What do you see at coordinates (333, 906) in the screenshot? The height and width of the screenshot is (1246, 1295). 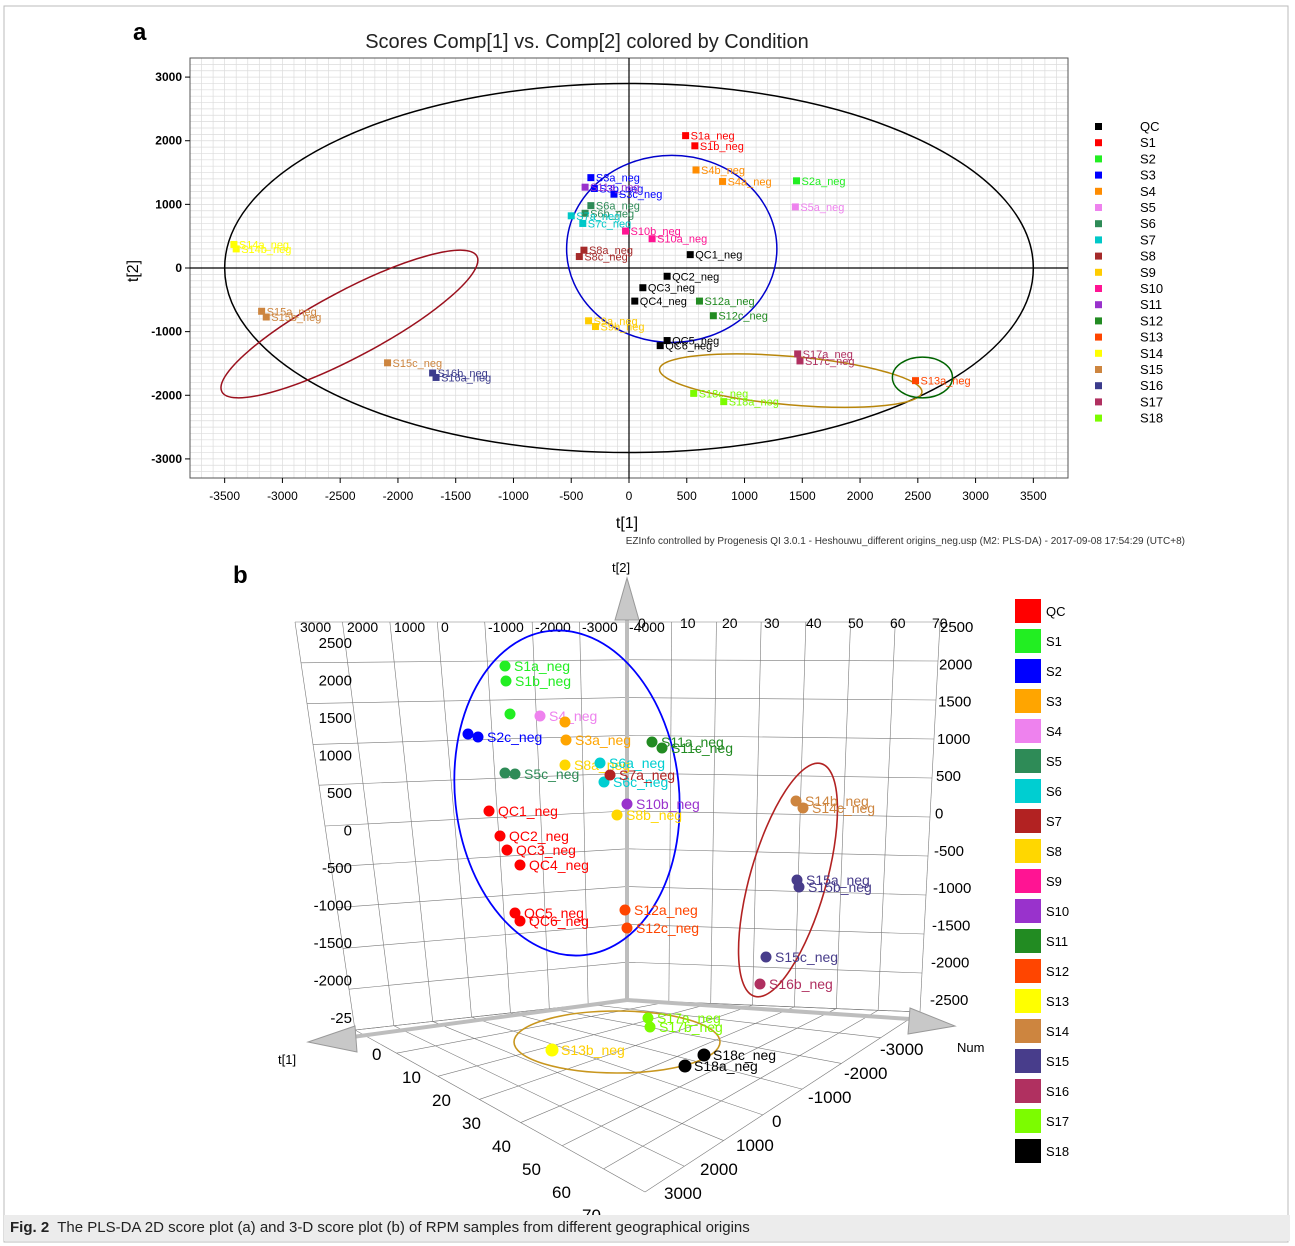 I see `left-axis-tick: -1000` at bounding box center [333, 906].